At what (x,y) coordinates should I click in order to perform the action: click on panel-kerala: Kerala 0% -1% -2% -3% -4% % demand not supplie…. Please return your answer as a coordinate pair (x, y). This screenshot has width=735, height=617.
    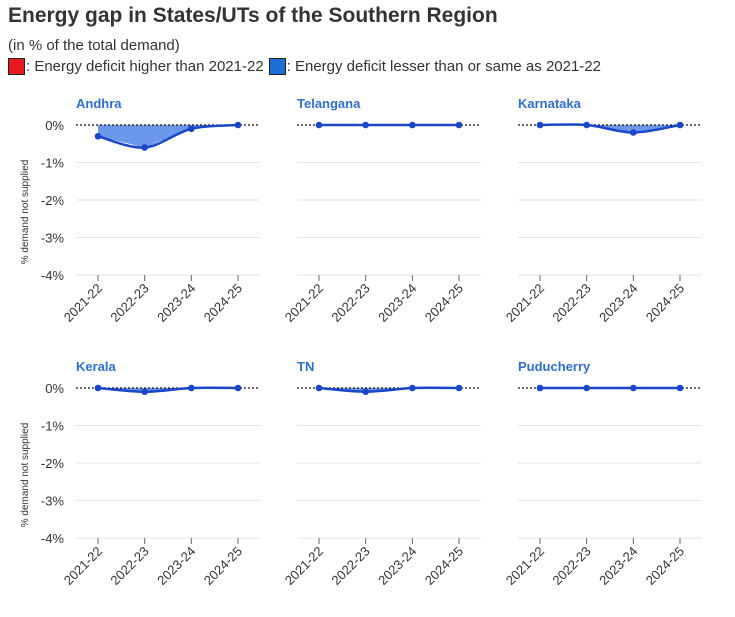
    Looking at the image, I should click on (140, 473).